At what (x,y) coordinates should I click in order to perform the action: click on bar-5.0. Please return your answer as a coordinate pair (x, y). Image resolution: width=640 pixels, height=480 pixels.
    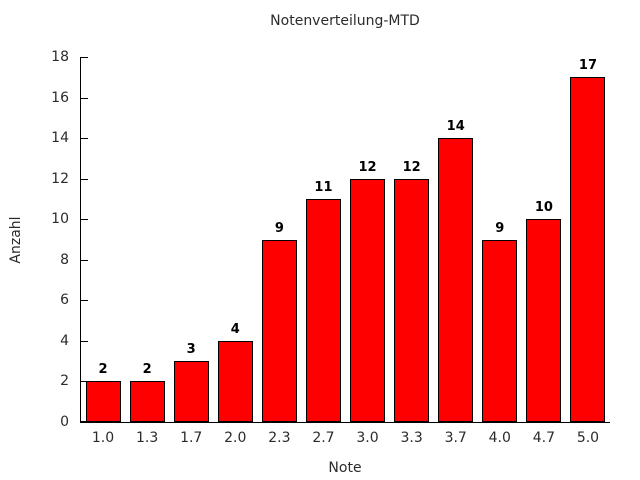
    Looking at the image, I should click on (588, 249).